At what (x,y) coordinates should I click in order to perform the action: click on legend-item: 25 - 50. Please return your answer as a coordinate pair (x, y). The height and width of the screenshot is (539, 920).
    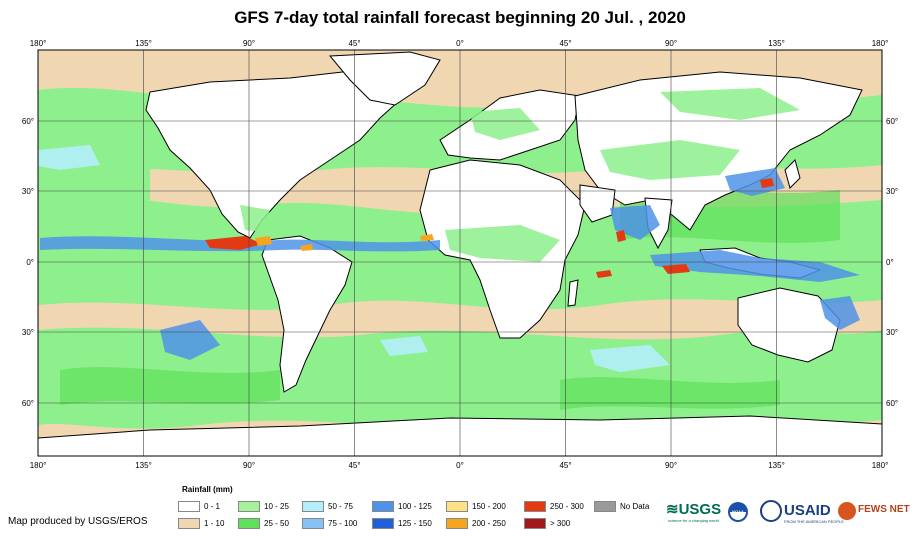
    Looking at the image, I should click on (263, 523).